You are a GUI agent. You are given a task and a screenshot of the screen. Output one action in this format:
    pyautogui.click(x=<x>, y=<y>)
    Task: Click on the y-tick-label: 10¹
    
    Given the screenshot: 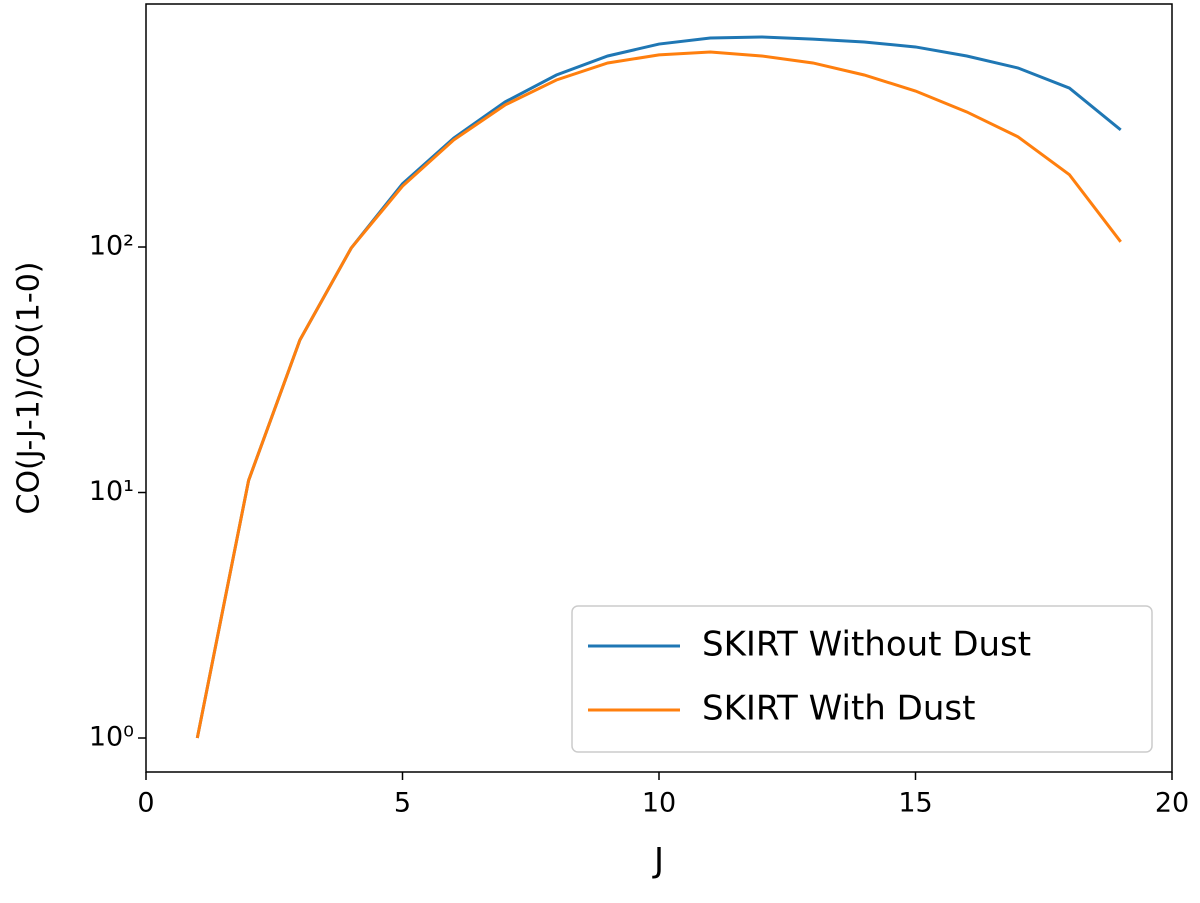 What is the action you would take?
    pyautogui.click(x=111, y=491)
    